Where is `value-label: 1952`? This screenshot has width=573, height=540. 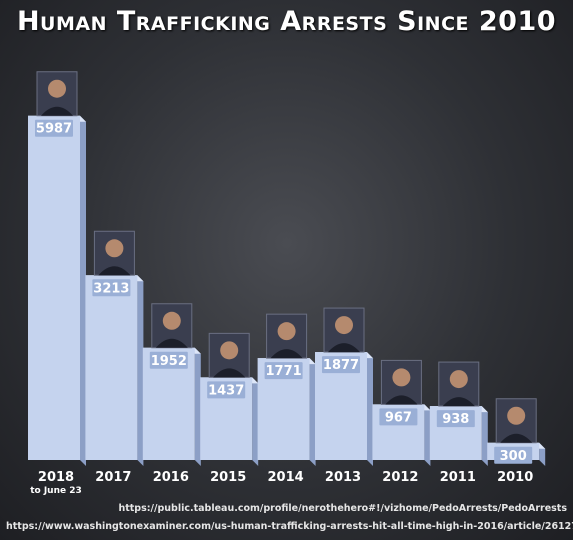 value-label: 1952 is located at coordinates (169, 361).